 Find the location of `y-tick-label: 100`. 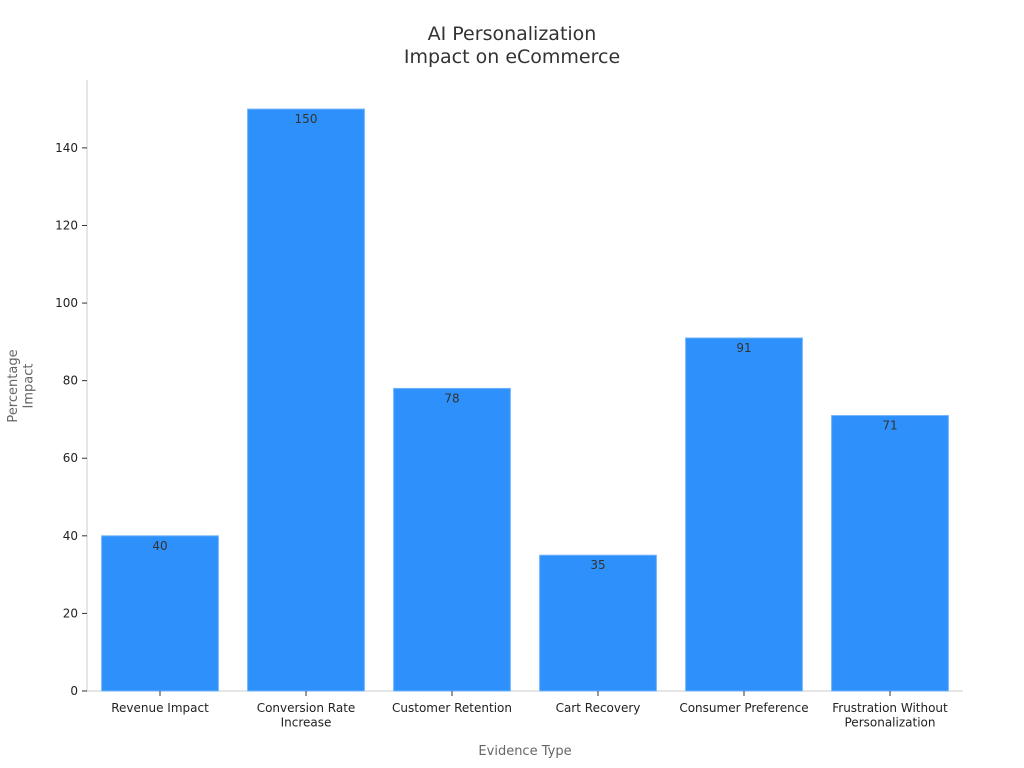

y-tick-label: 100 is located at coordinates (66, 303).